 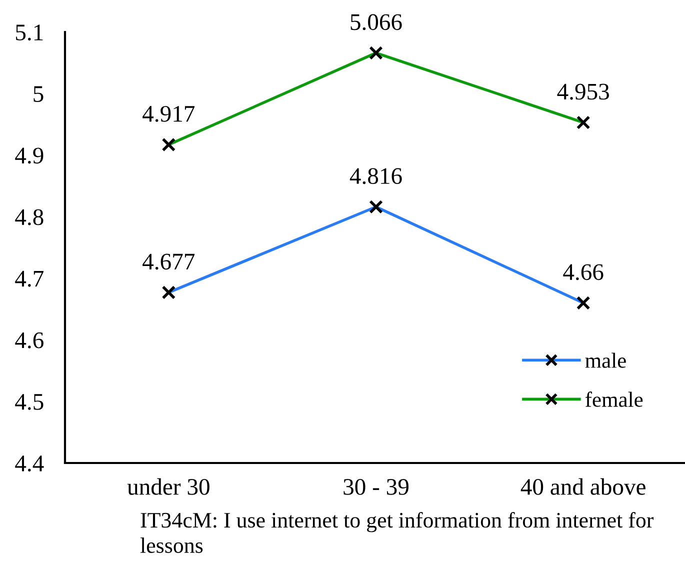 I want to click on data-label: 4.953, so click(x=583, y=92).